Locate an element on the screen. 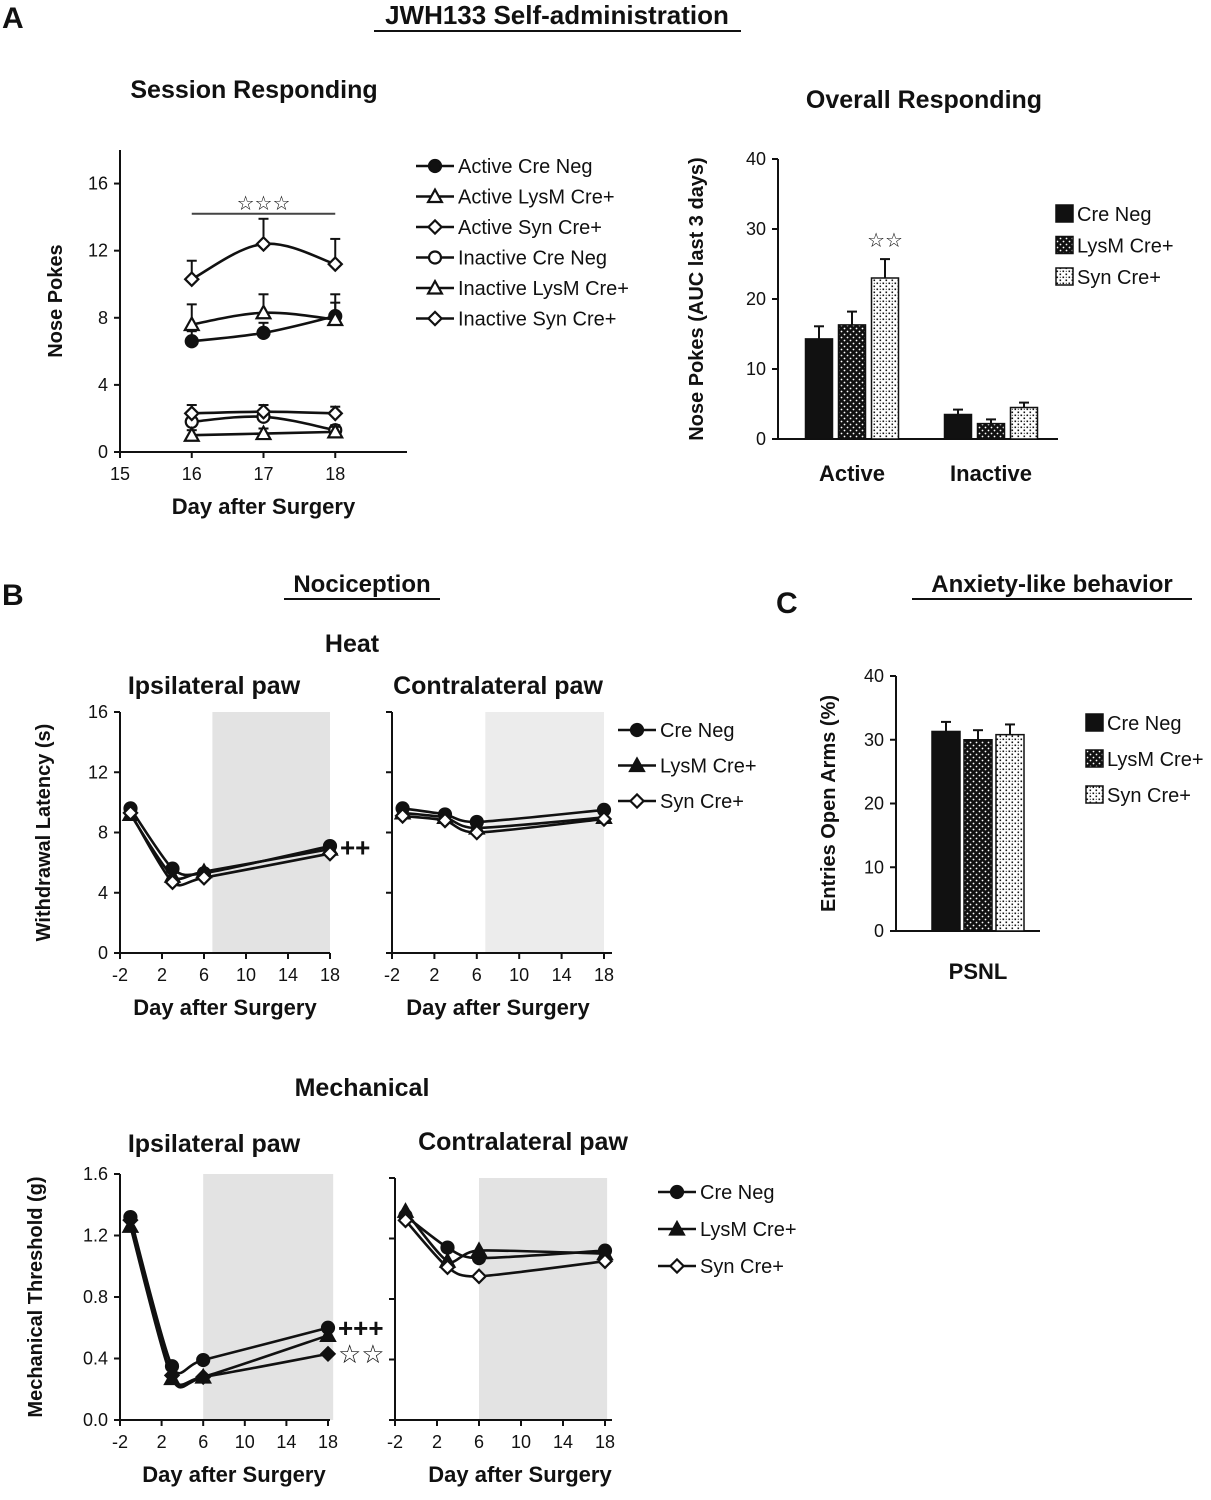  legend-item-syn-cre: Syn Cre+ is located at coordinates (721, 1267).